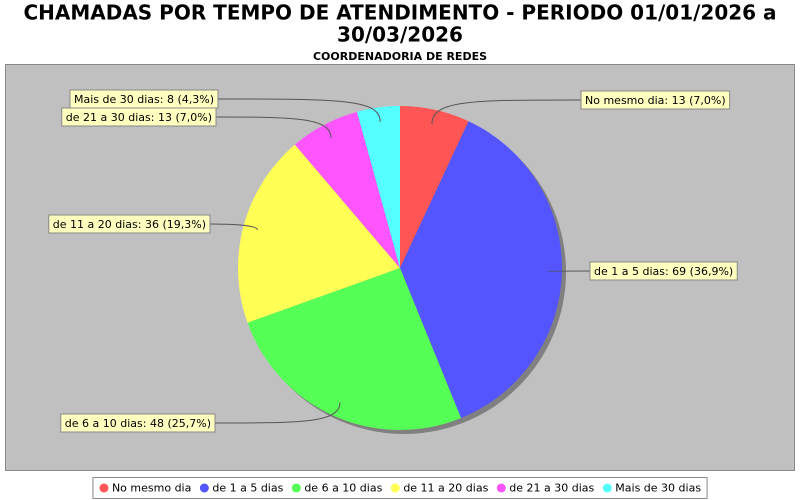 The width and height of the screenshot is (800, 500). Describe the element at coordinates (445, 488) in the screenshot. I see `legend-label: de 11 a 20 dias` at that location.